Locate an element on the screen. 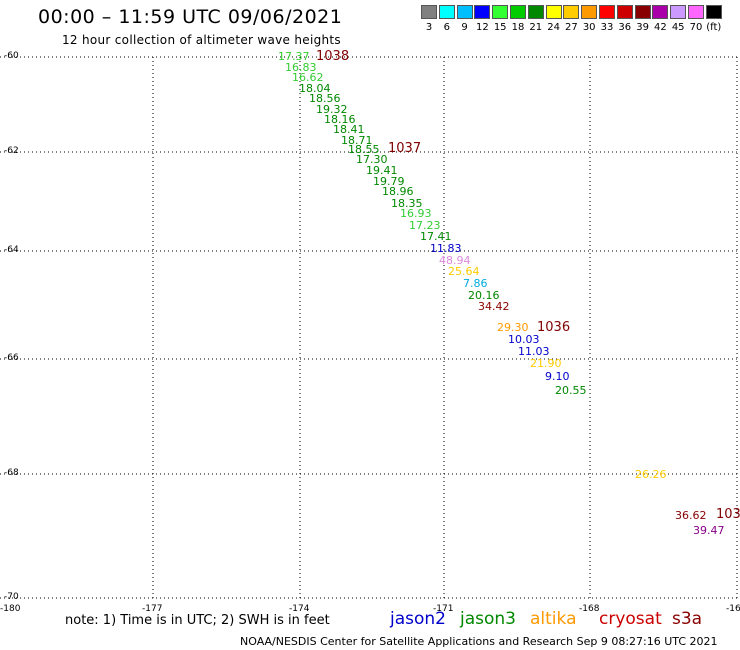 This screenshot has width=740, height=650. lat-label: -68 is located at coordinates (11, 473).